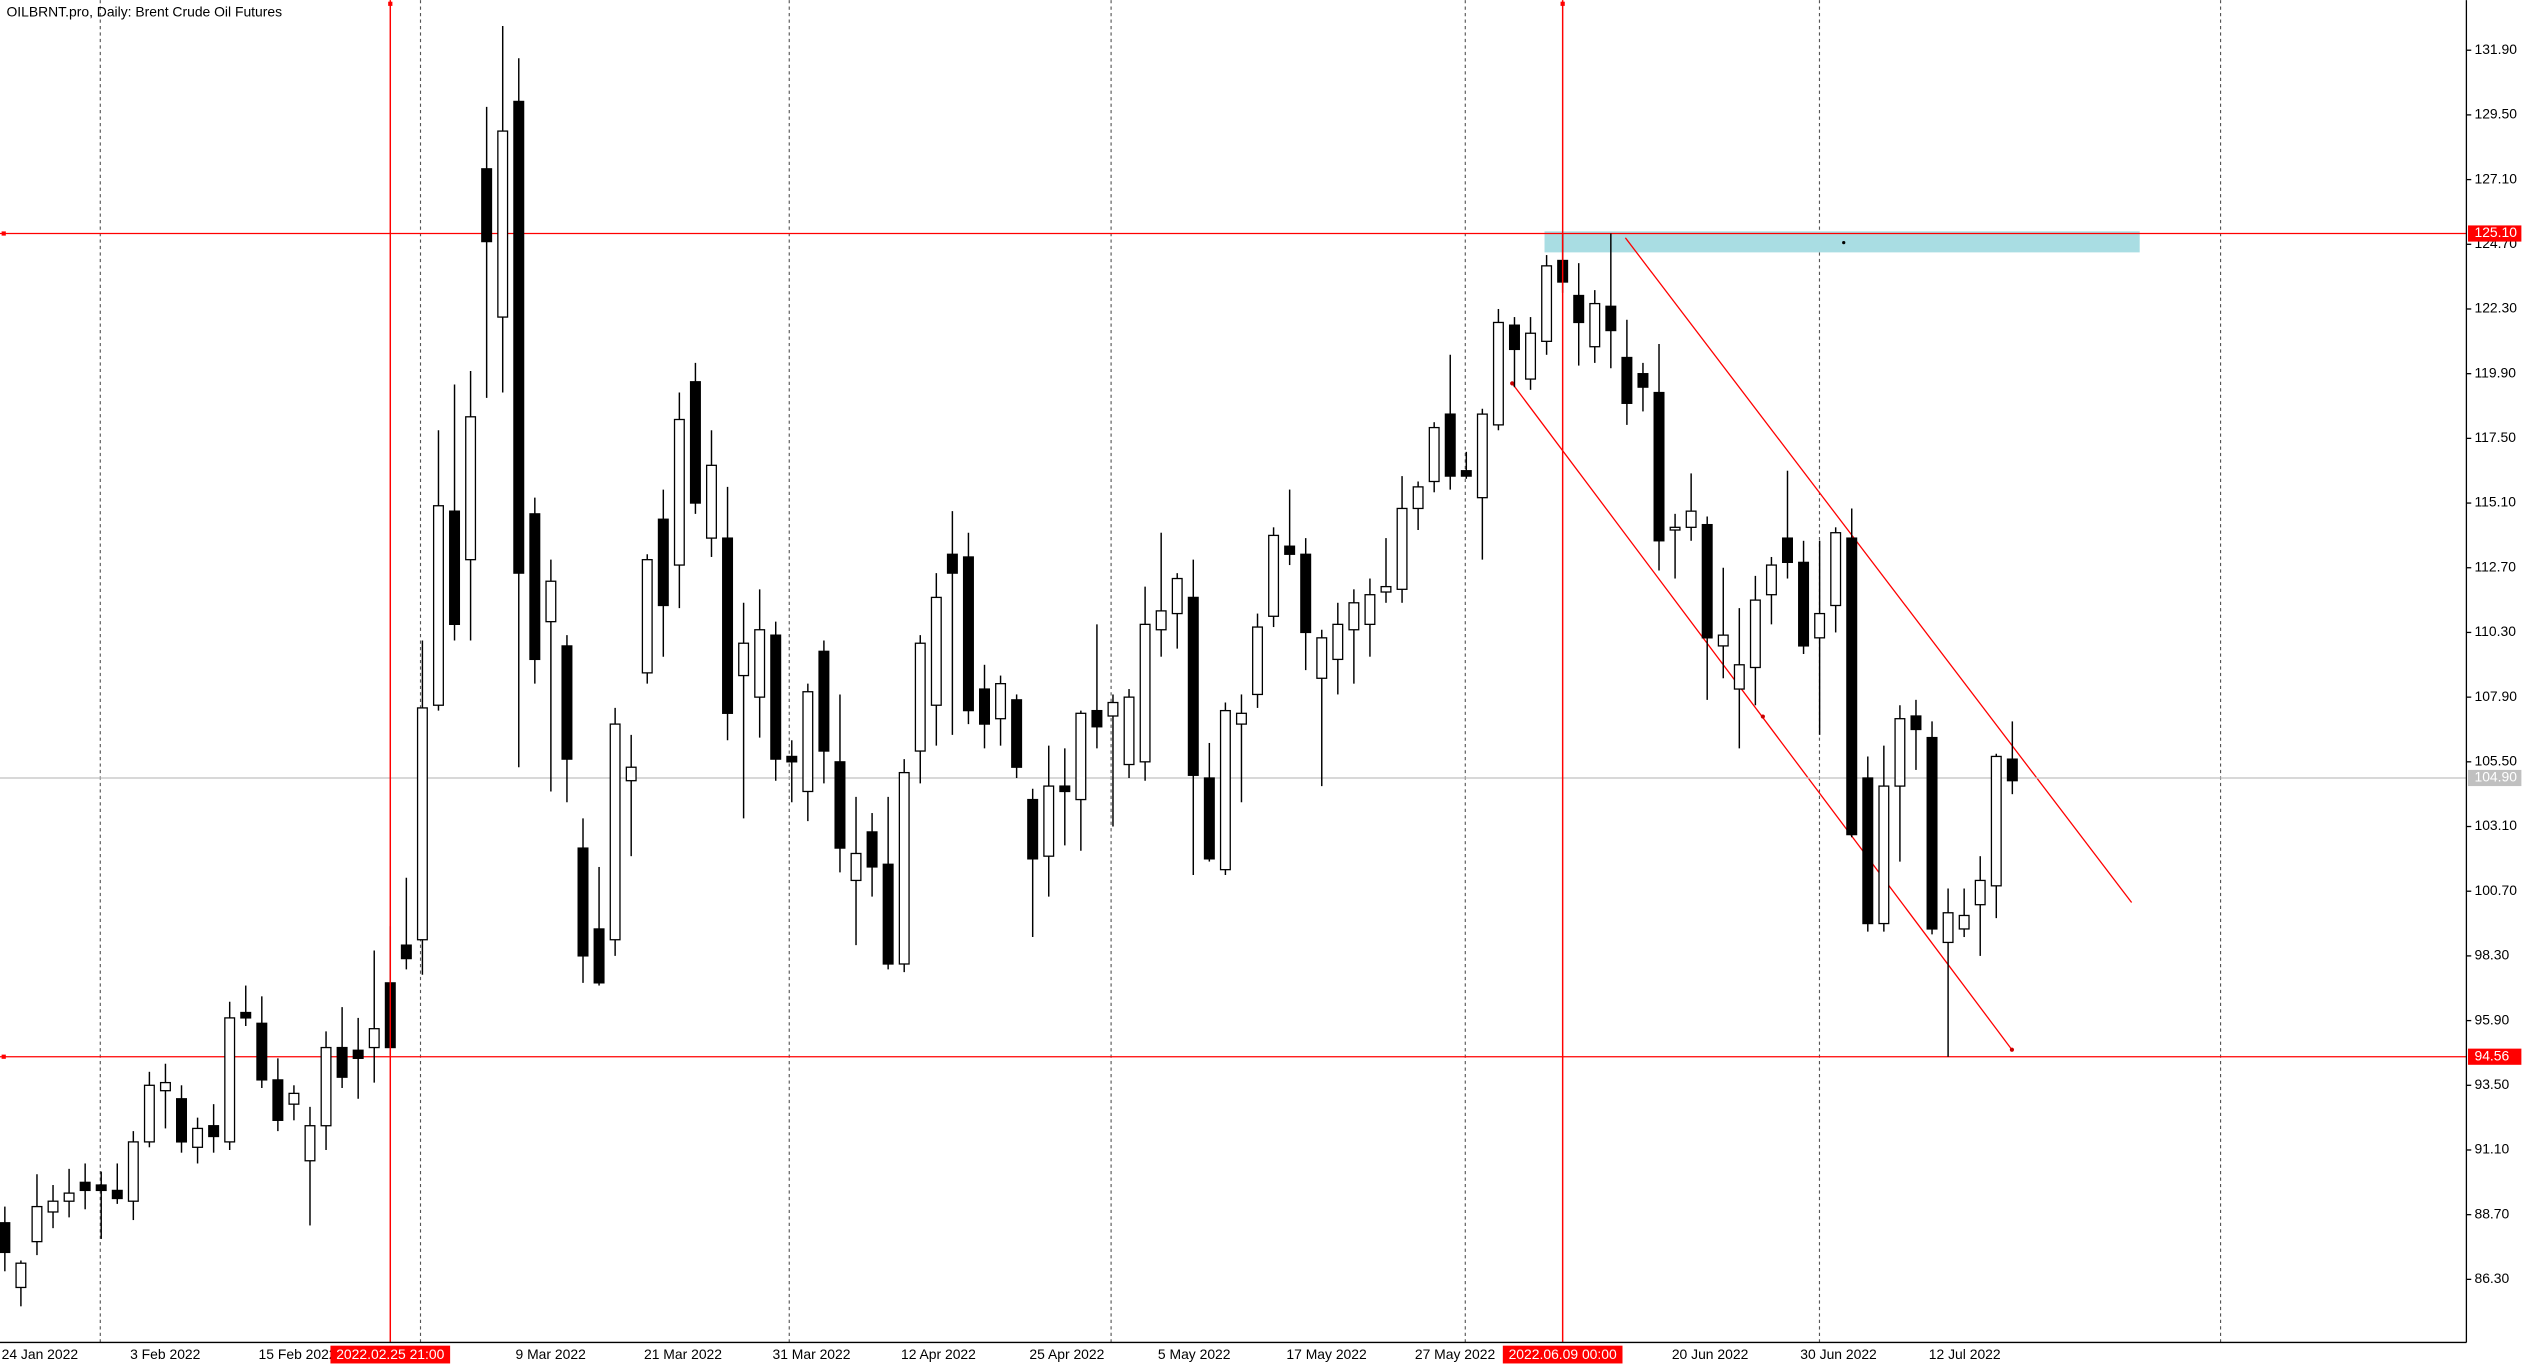  Describe the element at coordinates (811, 1354) in the screenshot. I see `x-tick-label: 31 Mar 2022` at that location.